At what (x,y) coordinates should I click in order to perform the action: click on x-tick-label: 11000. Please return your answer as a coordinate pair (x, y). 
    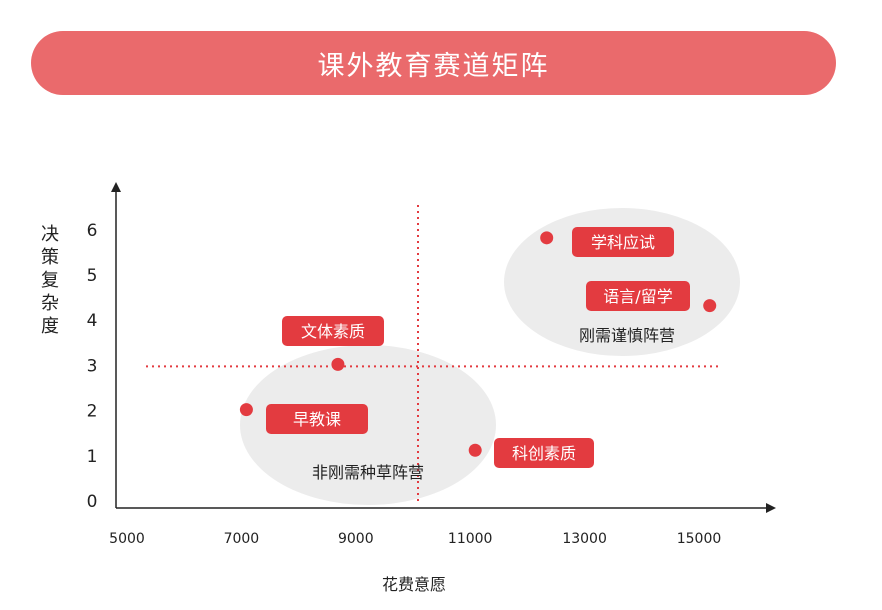
    Looking at the image, I should click on (470, 539).